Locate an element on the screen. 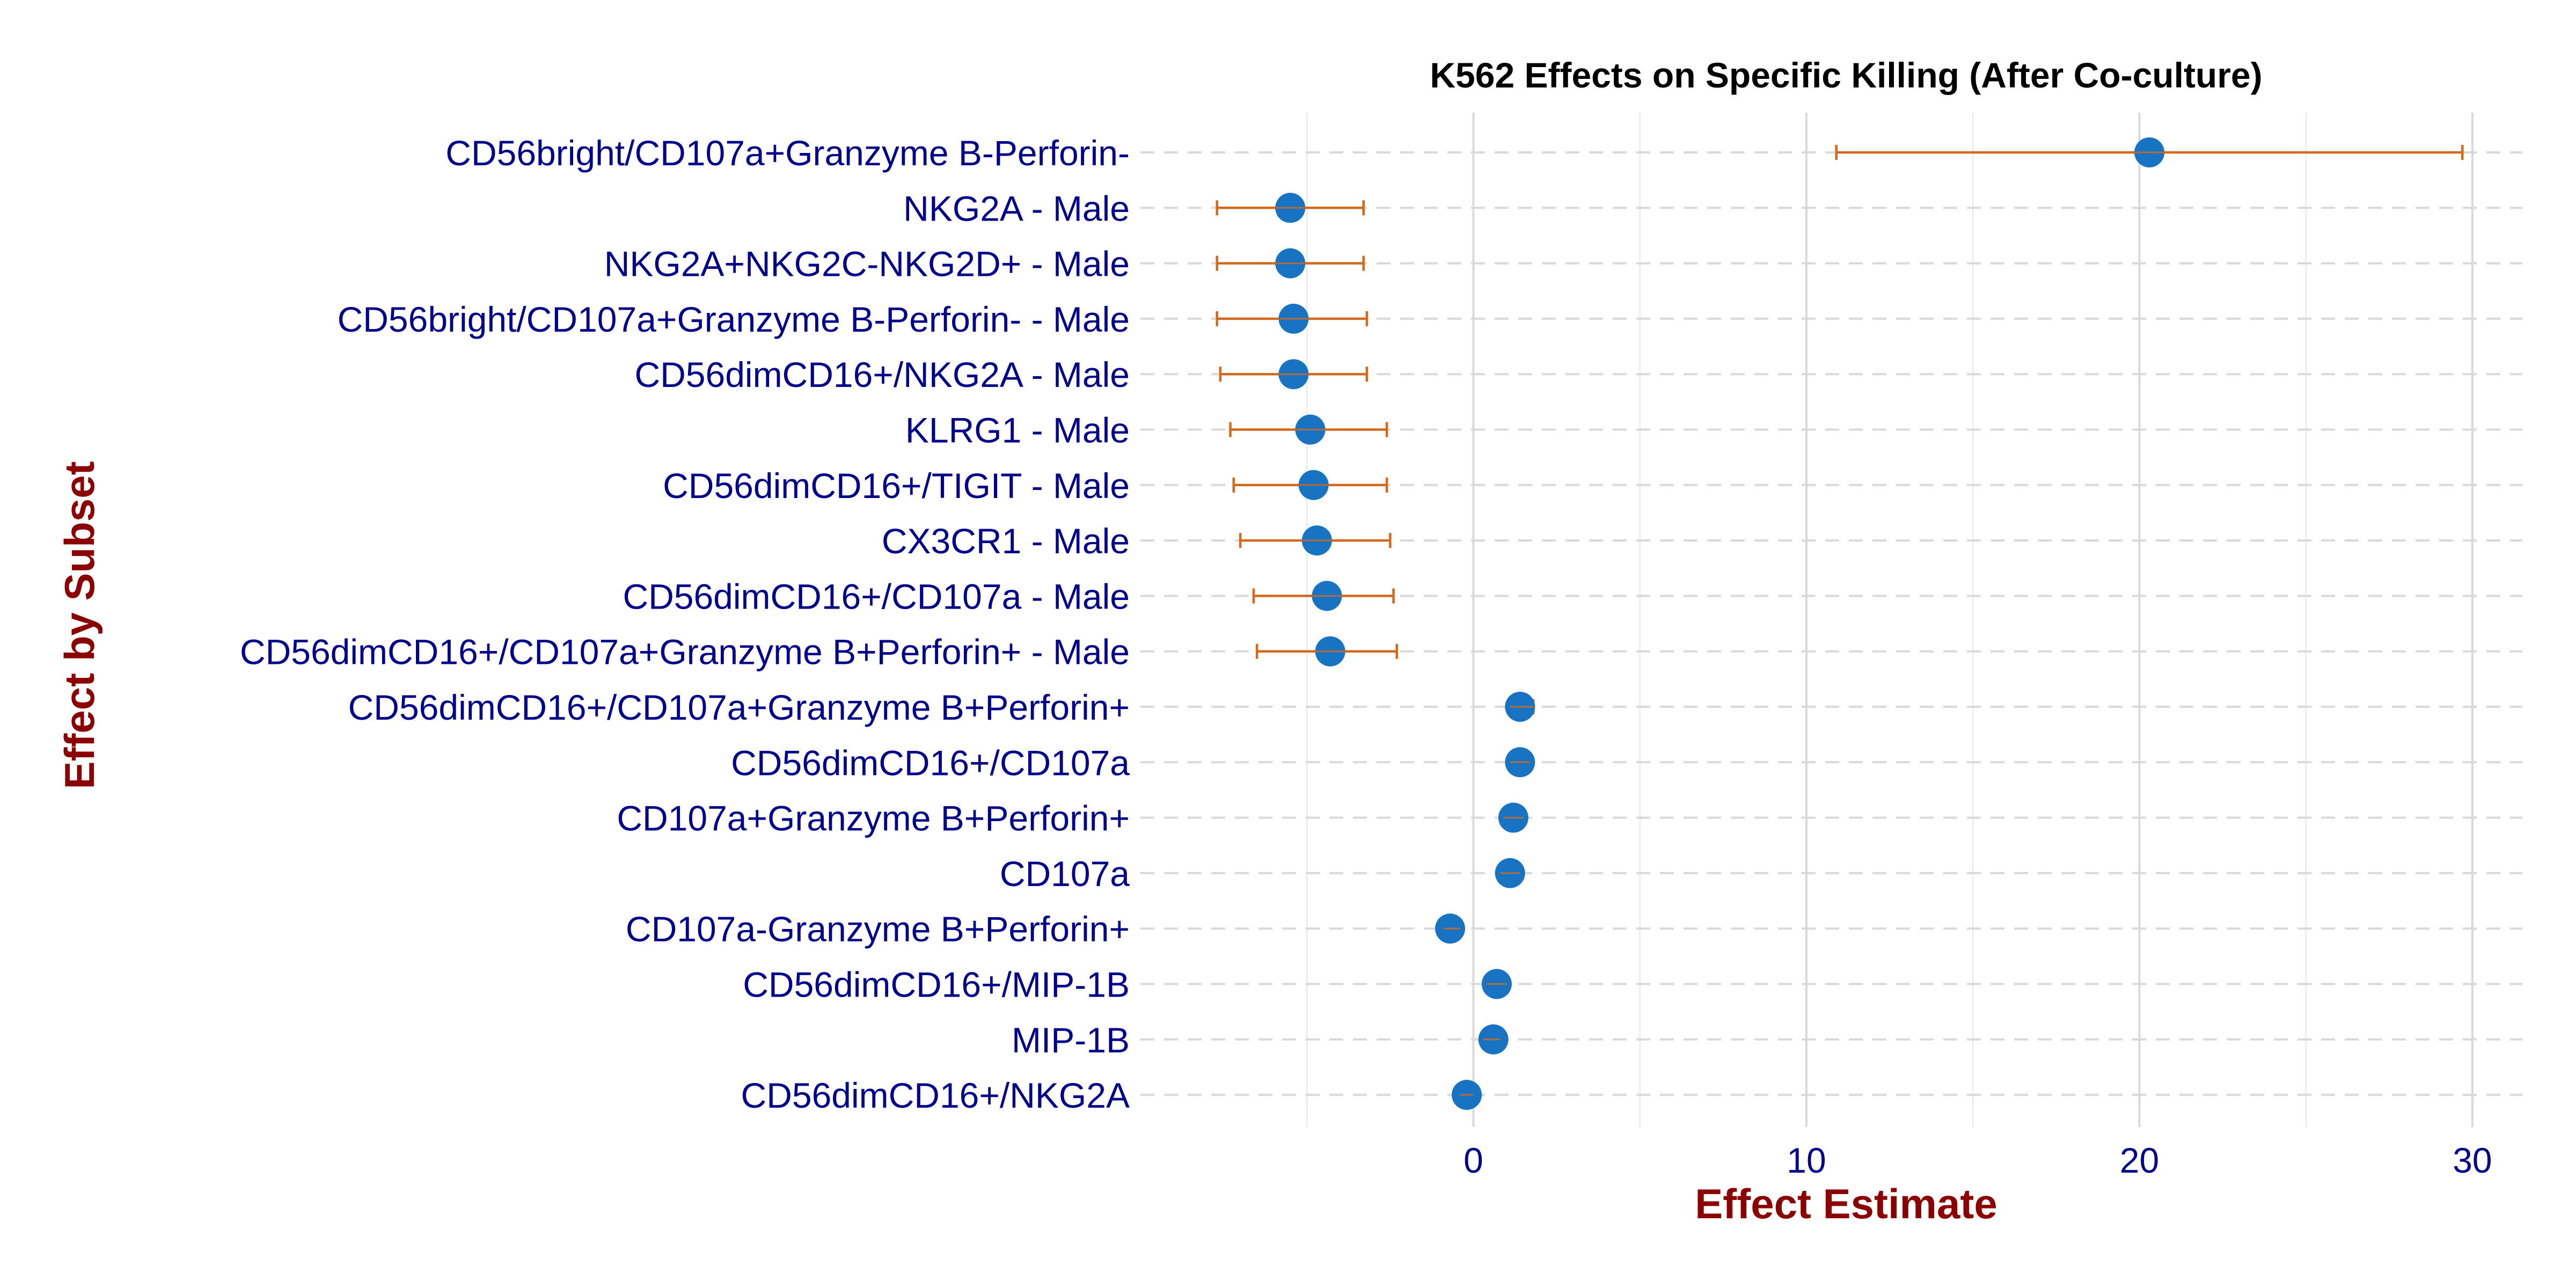 This screenshot has width=2576, height=1288. x-tick-label: 10 is located at coordinates (1806, 1160).